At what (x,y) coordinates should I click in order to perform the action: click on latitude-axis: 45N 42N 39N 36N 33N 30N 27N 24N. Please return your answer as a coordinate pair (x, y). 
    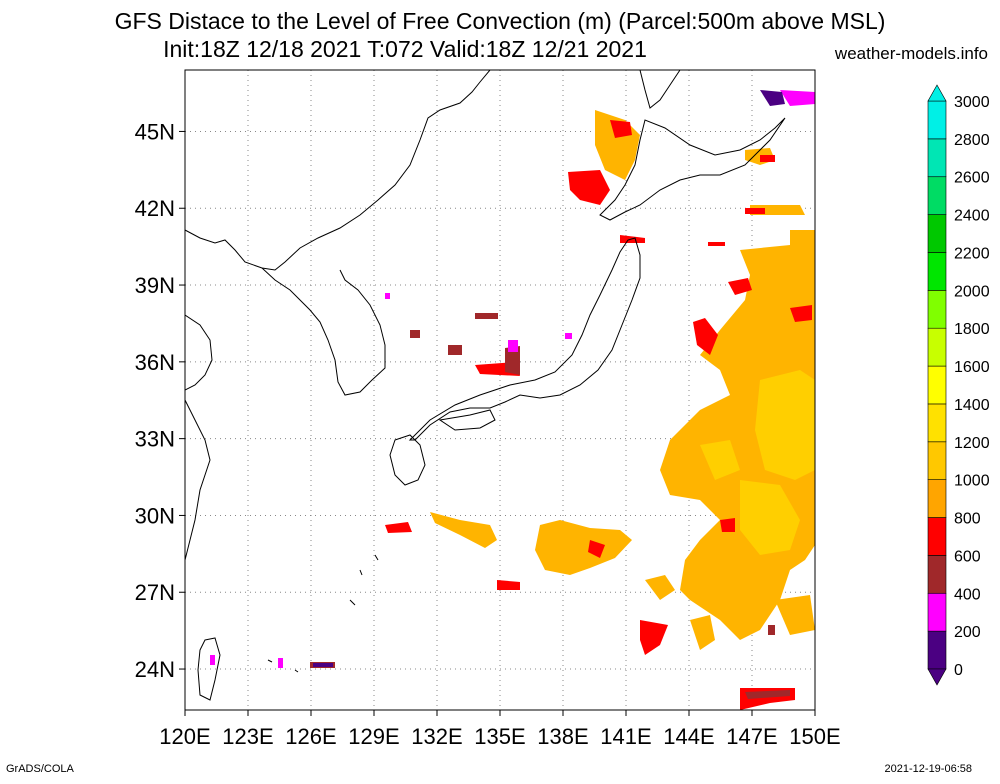
    Looking at the image, I should click on (160, 400).